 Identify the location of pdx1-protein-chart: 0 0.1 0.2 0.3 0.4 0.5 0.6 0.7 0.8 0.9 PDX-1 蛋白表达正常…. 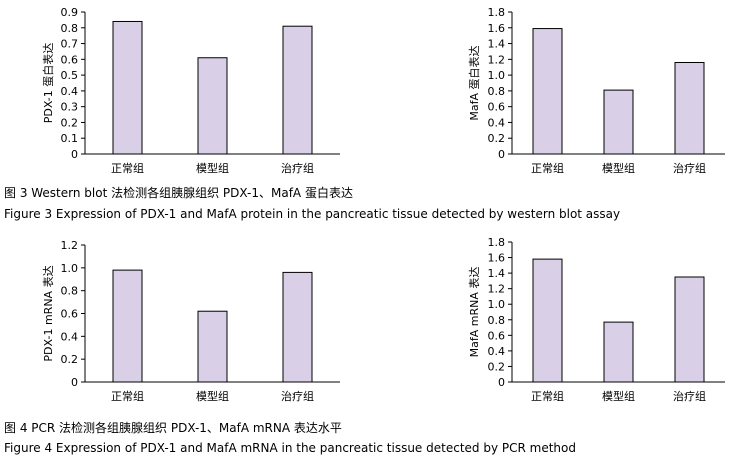
(190, 90).